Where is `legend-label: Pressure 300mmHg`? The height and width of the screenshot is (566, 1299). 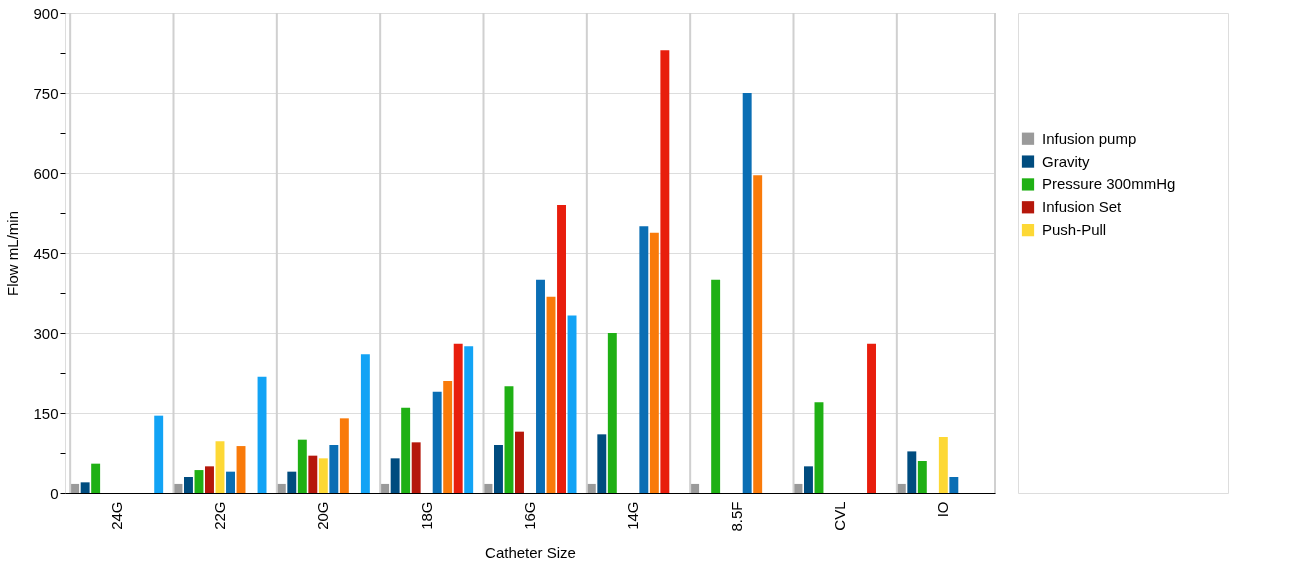 legend-label: Pressure 300mmHg is located at coordinates (1109, 184).